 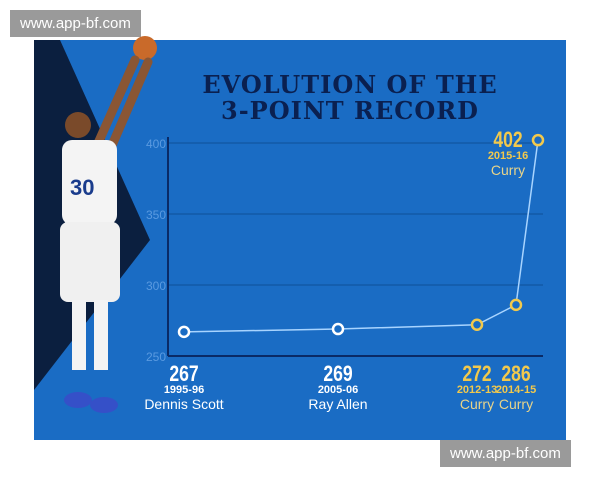 I want to click on player-label: Dennis Scott, so click(x=184, y=403).